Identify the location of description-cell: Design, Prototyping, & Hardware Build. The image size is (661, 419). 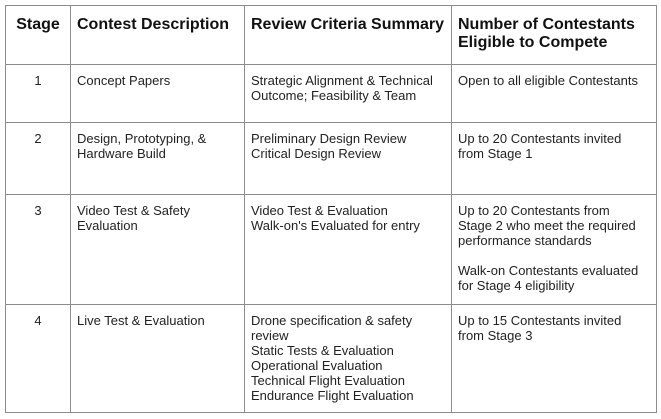
(157, 158).